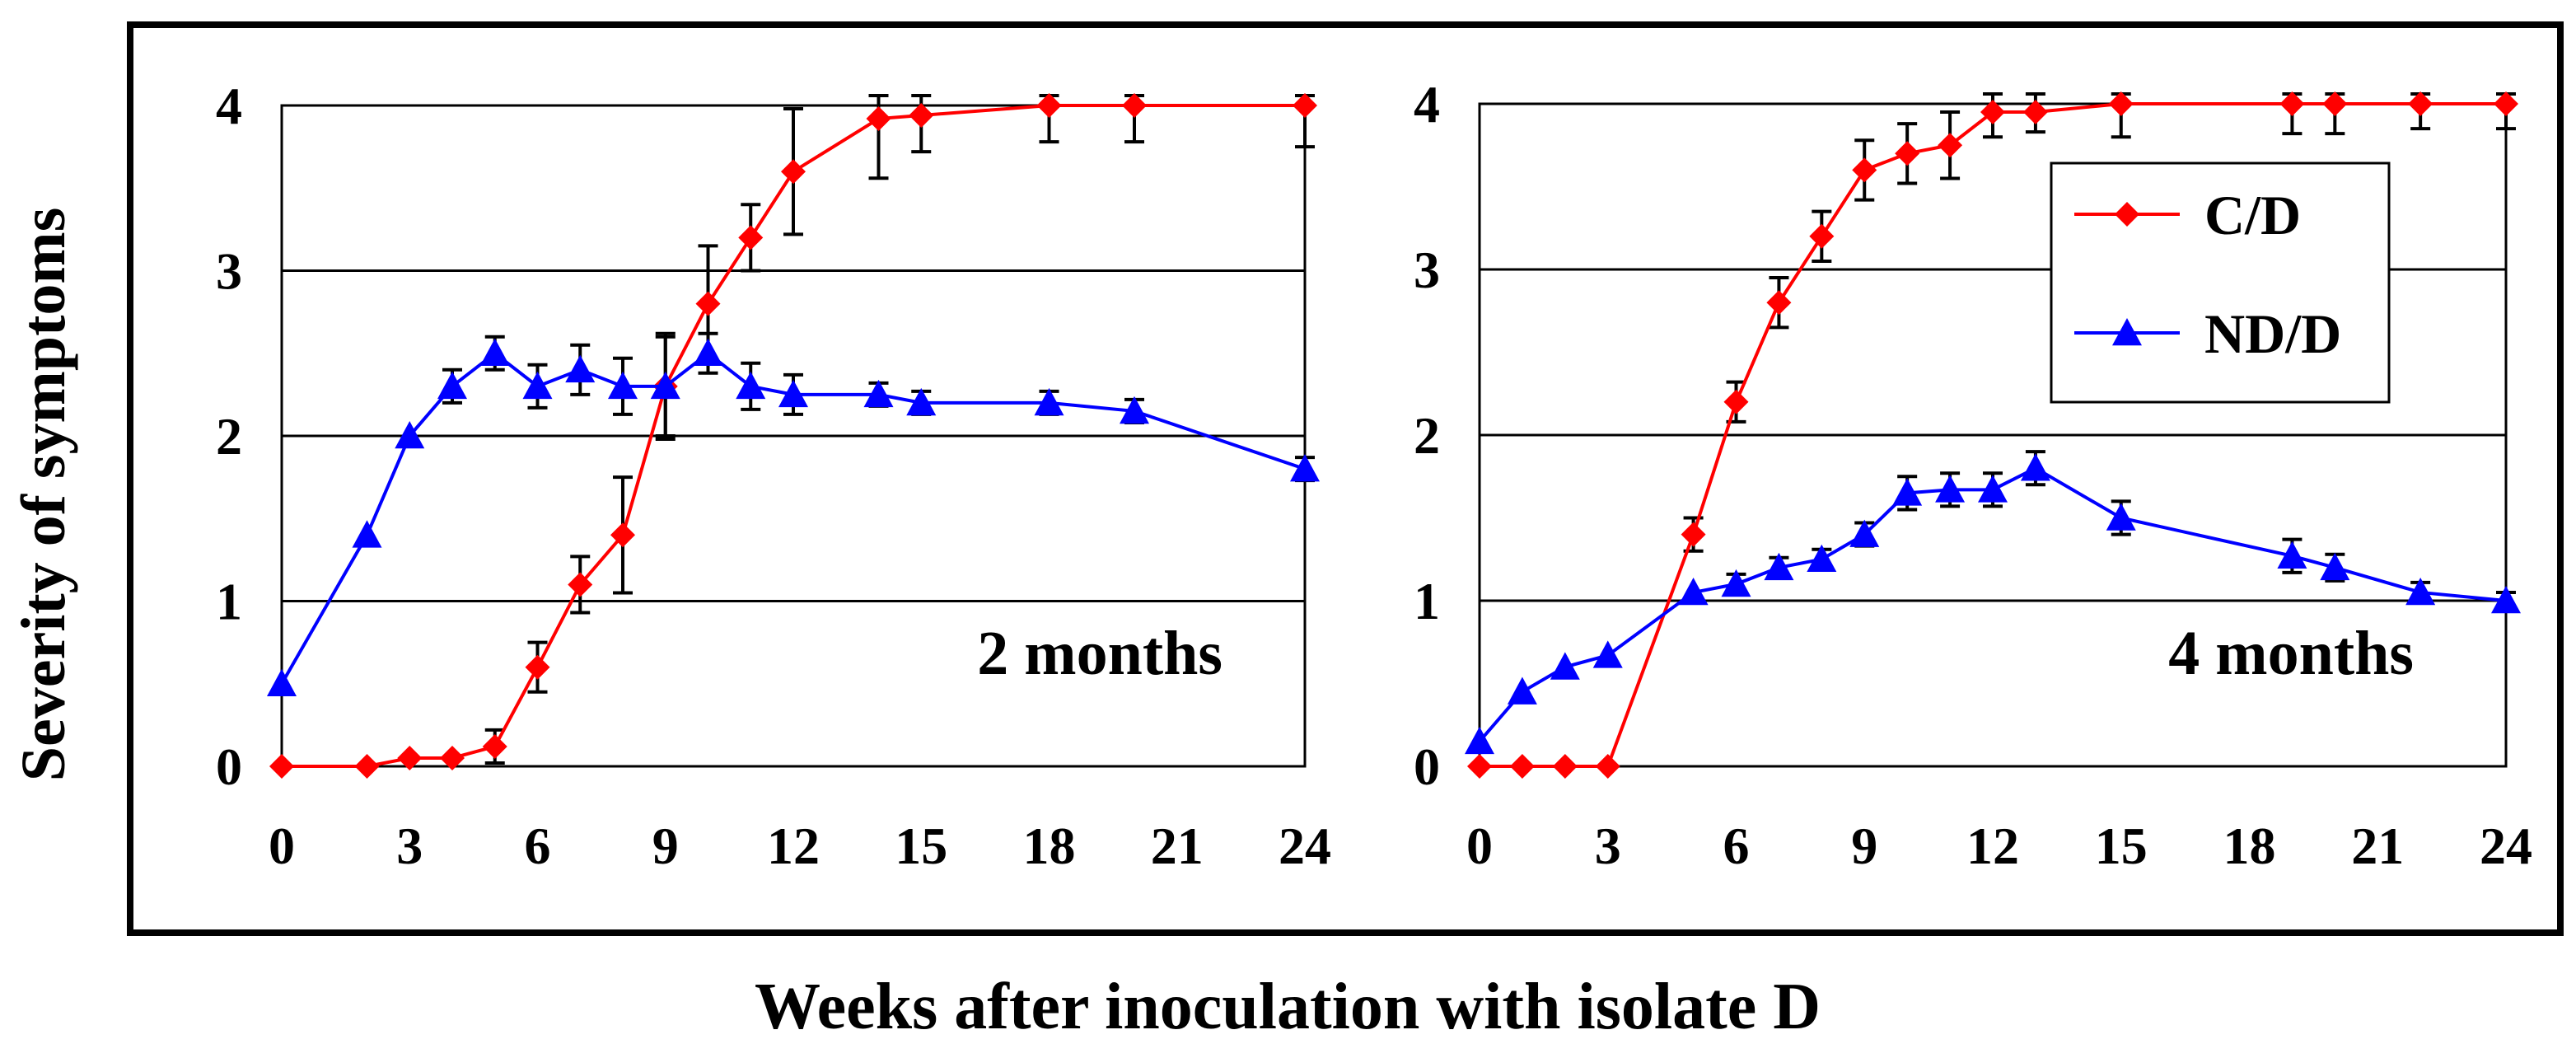  What do you see at coordinates (2291, 653) in the screenshot?
I see `panel-label: 4 months` at bounding box center [2291, 653].